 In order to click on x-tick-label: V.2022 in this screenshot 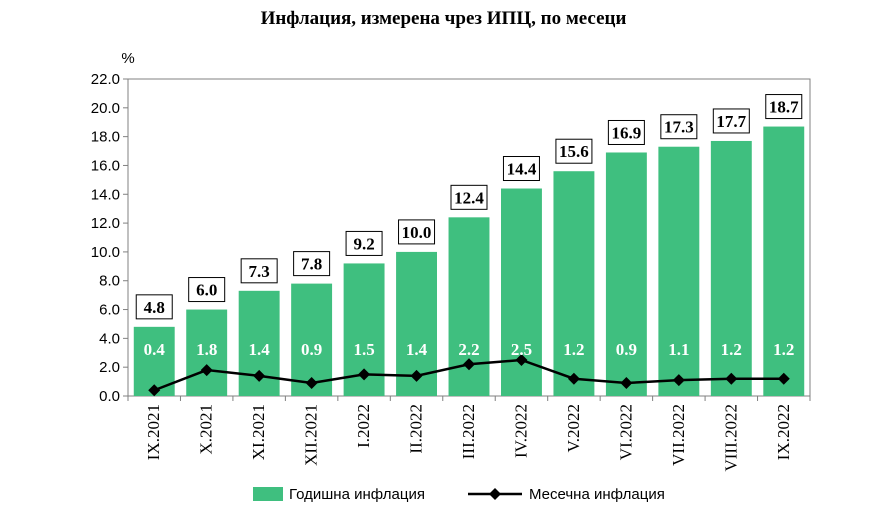, I will do `click(573, 428)`.